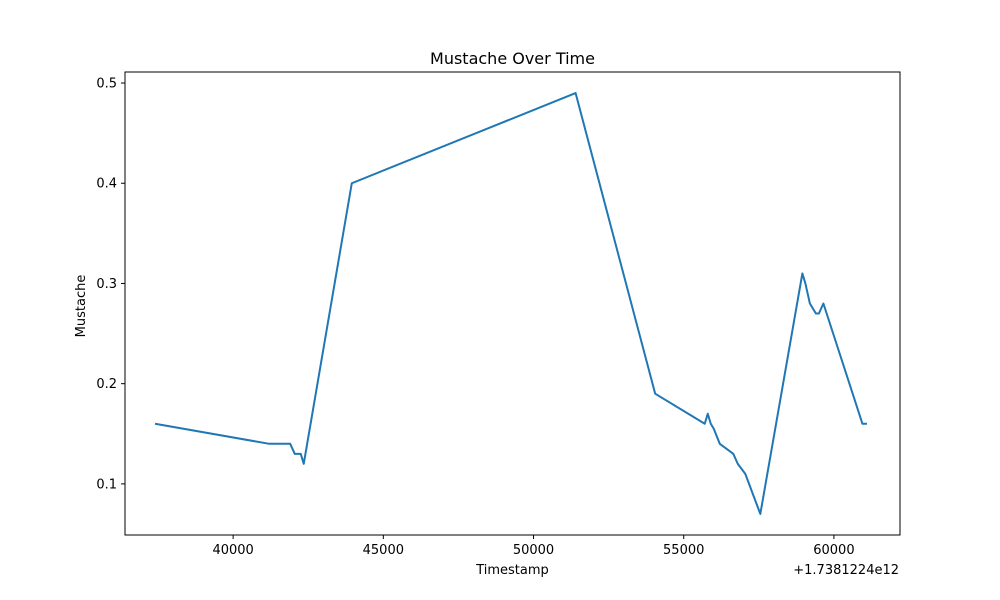 This screenshot has width=1000, height=600. Describe the element at coordinates (533, 550) in the screenshot. I see `x-tick-label: 50000` at that location.